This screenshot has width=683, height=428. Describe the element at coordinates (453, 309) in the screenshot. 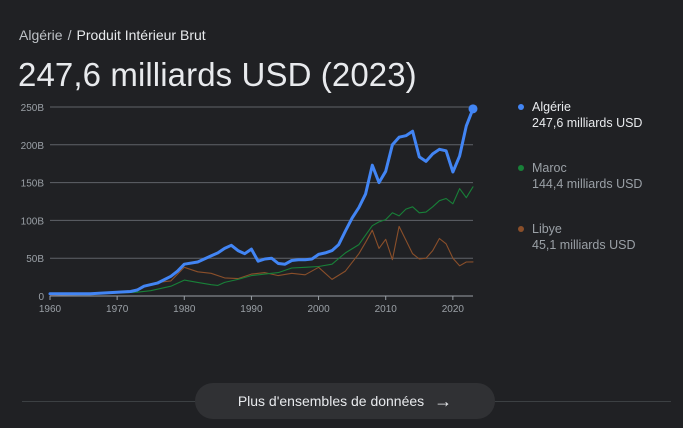

I see `x-tick-label: 2020` at that location.